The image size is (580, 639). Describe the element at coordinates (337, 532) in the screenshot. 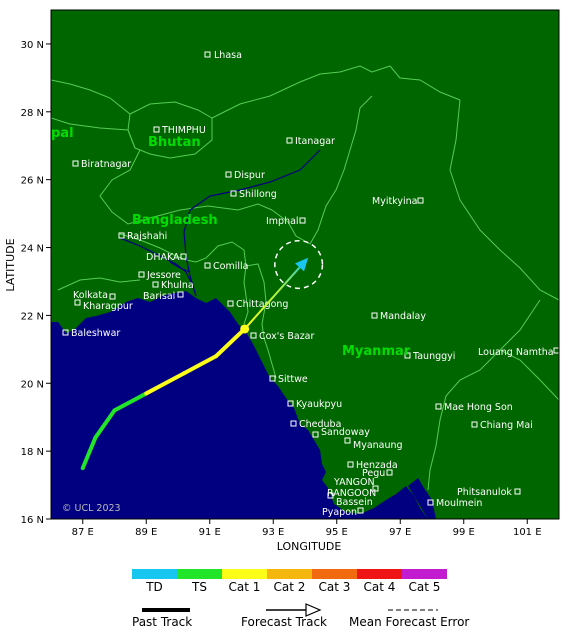

I see `lon-tick-label: 95 E` at that location.